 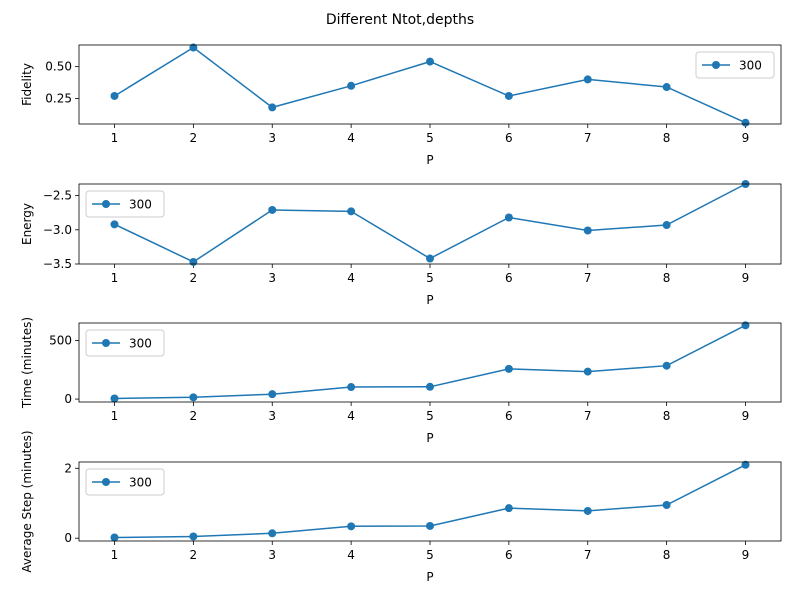 I want to click on subplot-2-x-tick-label: 6, so click(x=509, y=278).